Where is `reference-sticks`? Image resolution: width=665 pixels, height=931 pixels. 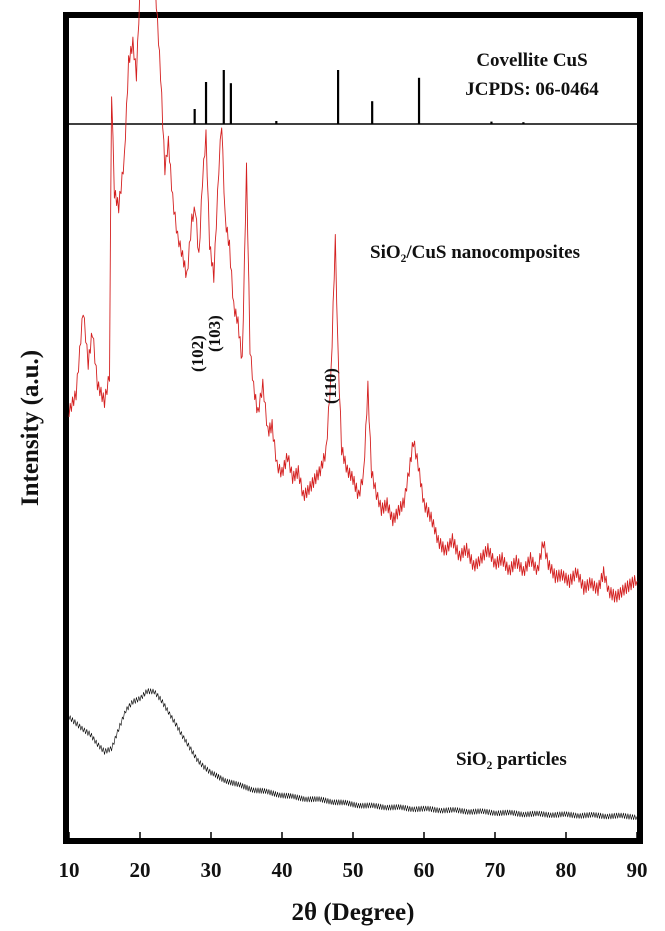
reference-sticks is located at coordinates (359, 97).